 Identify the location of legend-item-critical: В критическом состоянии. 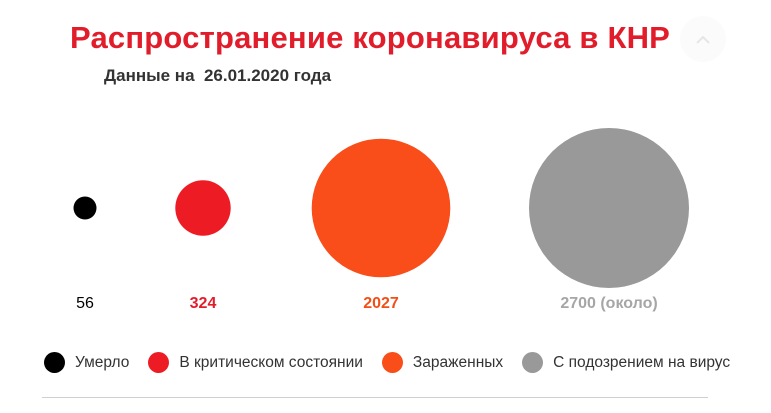
(255, 362).